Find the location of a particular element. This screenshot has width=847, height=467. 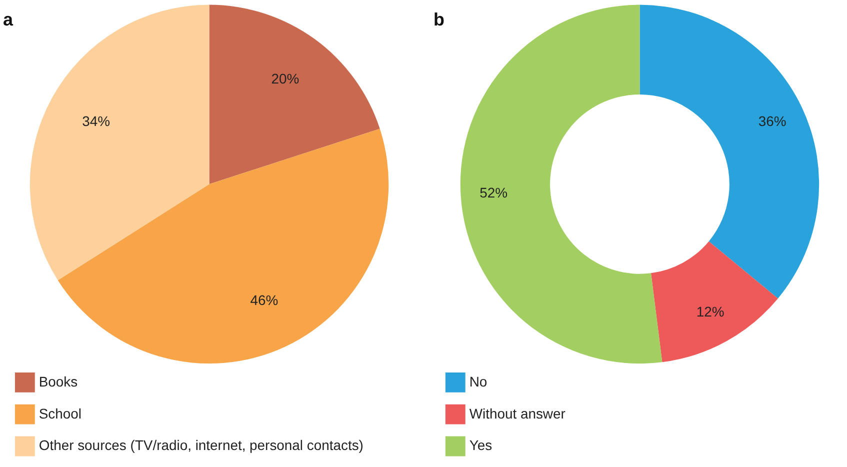

data-label: 46% is located at coordinates (264, 300).